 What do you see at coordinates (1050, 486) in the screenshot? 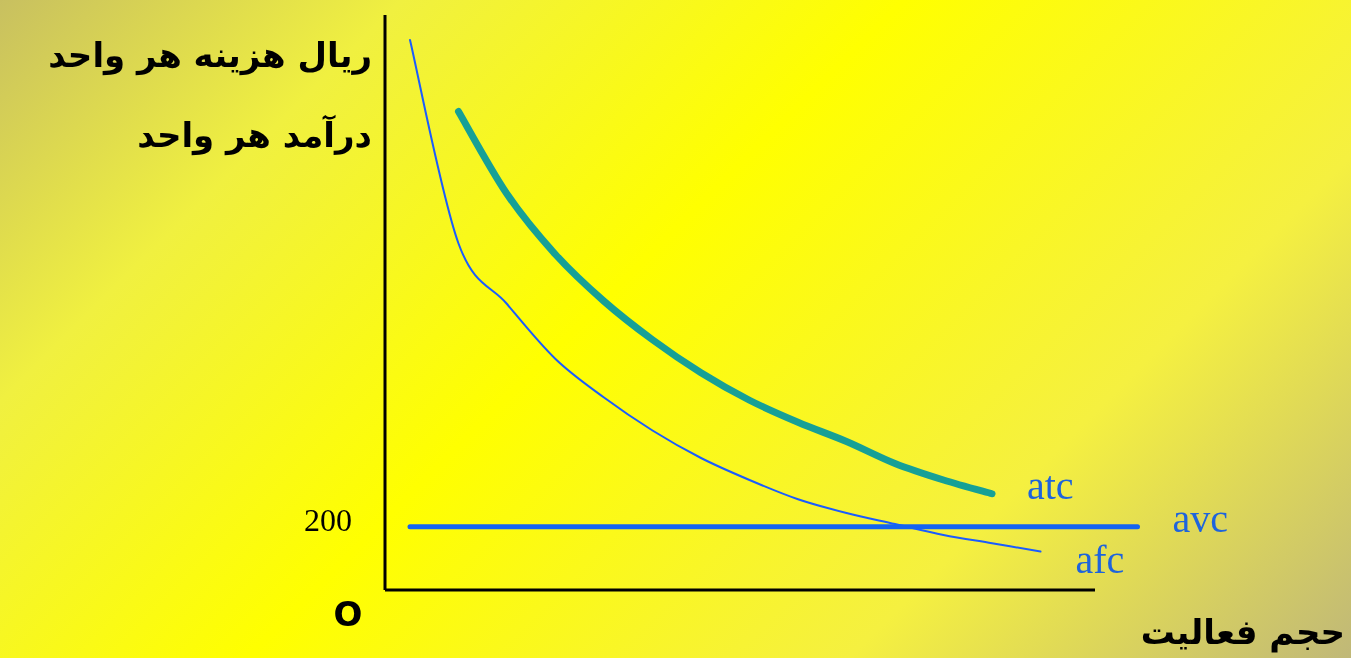
I see `series-label: atc` at bounding box center [1050, 486].